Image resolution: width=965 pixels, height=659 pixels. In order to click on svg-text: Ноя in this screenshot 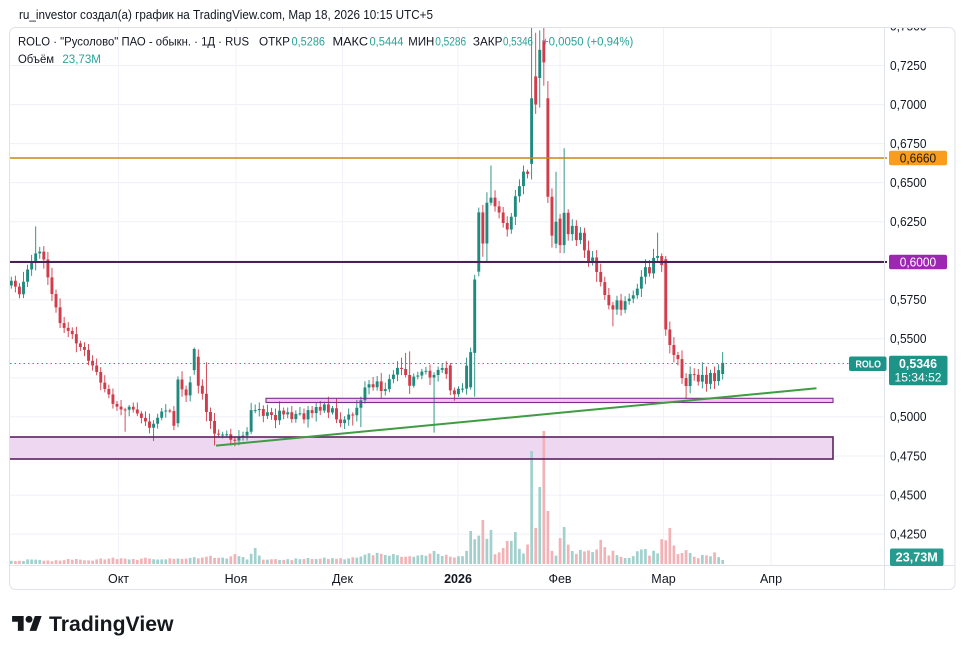, I will do `click(236, 579)`.